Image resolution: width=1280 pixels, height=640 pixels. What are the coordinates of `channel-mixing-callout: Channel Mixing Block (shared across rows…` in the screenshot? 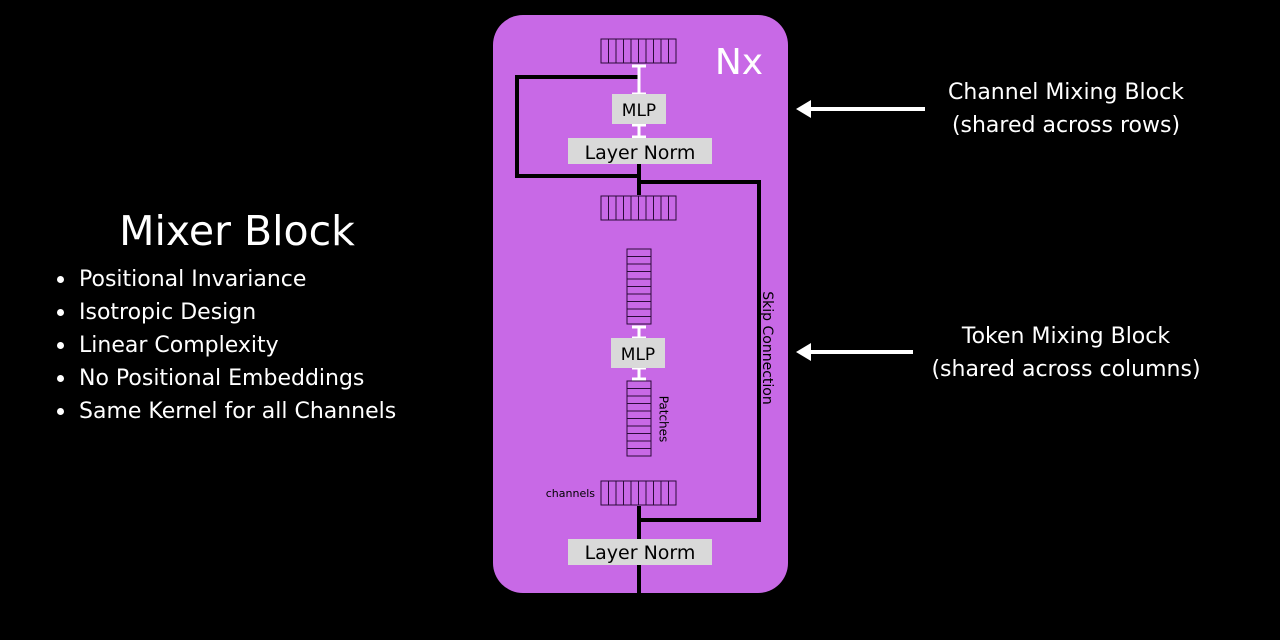 It's located at (1066, 109).